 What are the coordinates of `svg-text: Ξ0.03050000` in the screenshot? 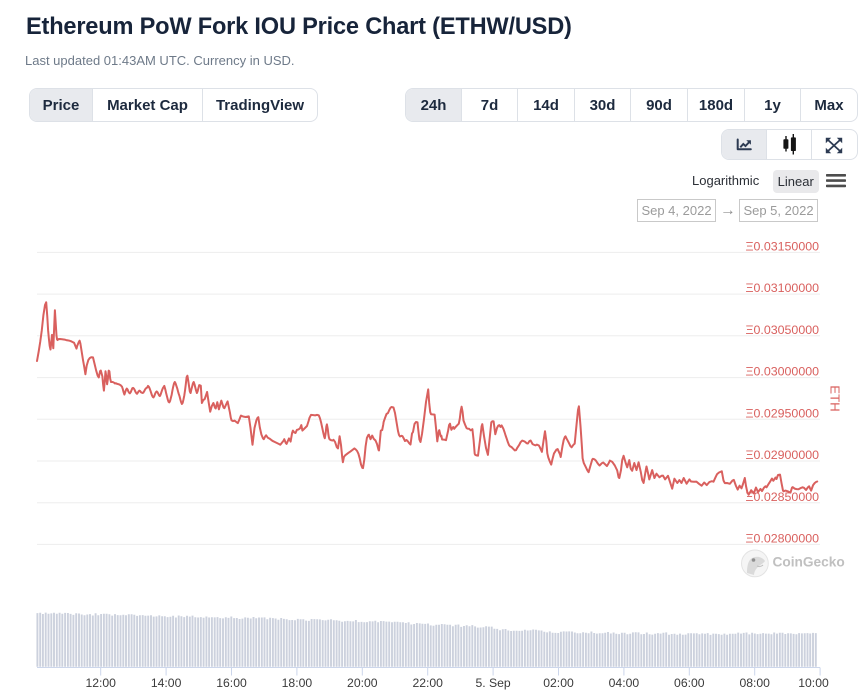 It's located at (782, 330).